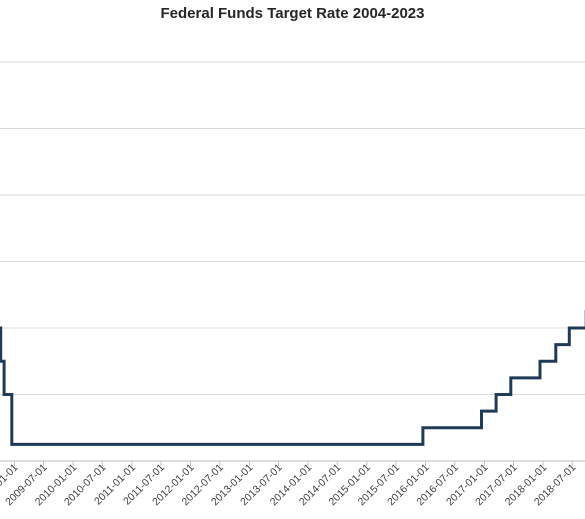 This screenshot has width=585, height=519. What do you see at coordinates (292, 13) in the screenshot?
I see `chart-title: Federal Funds Target Rate 2004-2023` at bounding box center [292, 13].